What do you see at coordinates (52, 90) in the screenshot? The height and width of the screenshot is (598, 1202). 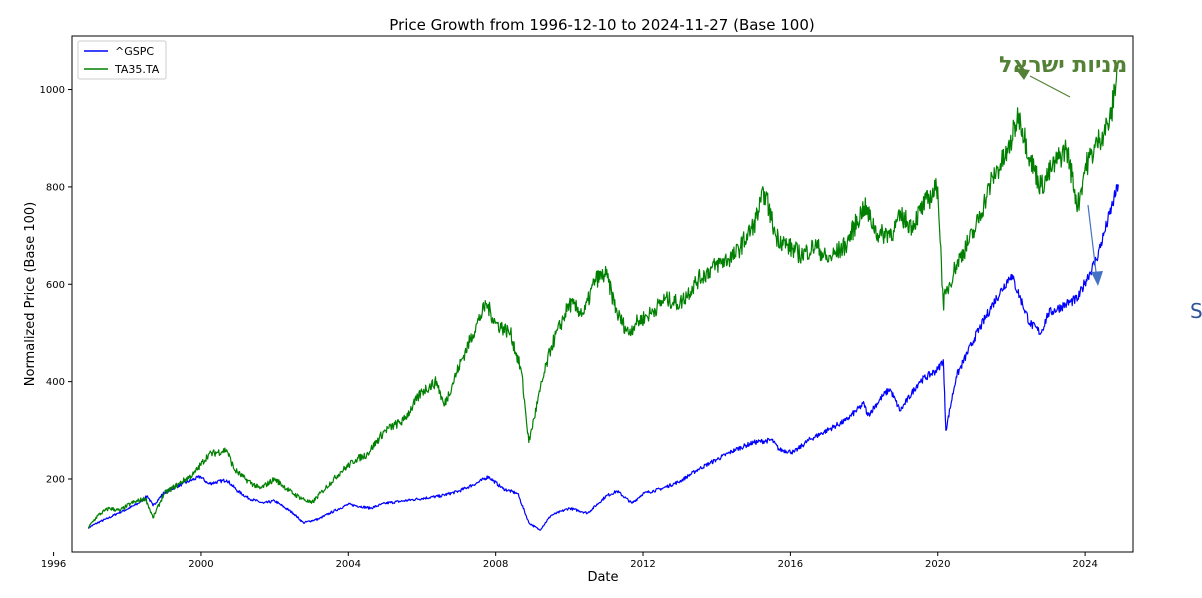 I see `y-tick-label: 1000` at bounding box center [52, 90].